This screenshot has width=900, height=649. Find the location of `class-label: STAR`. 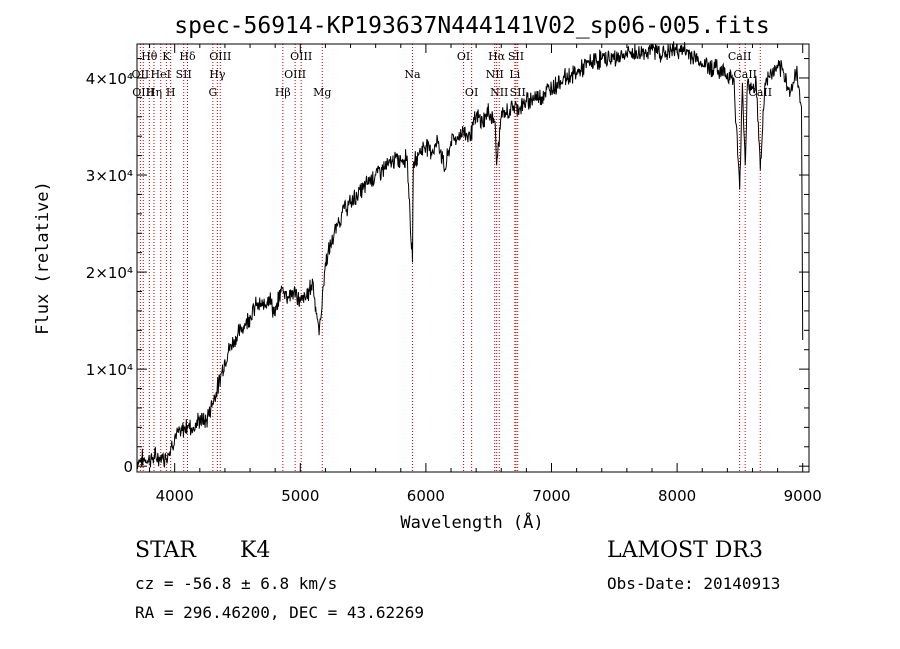

class-label: STAR is located at coordinates (165, 550).